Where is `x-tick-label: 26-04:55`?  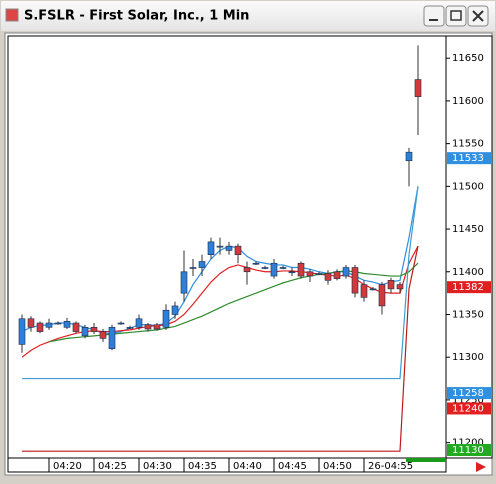 x-tick-label: 26-04:55 is located at coordinates (390, 466).